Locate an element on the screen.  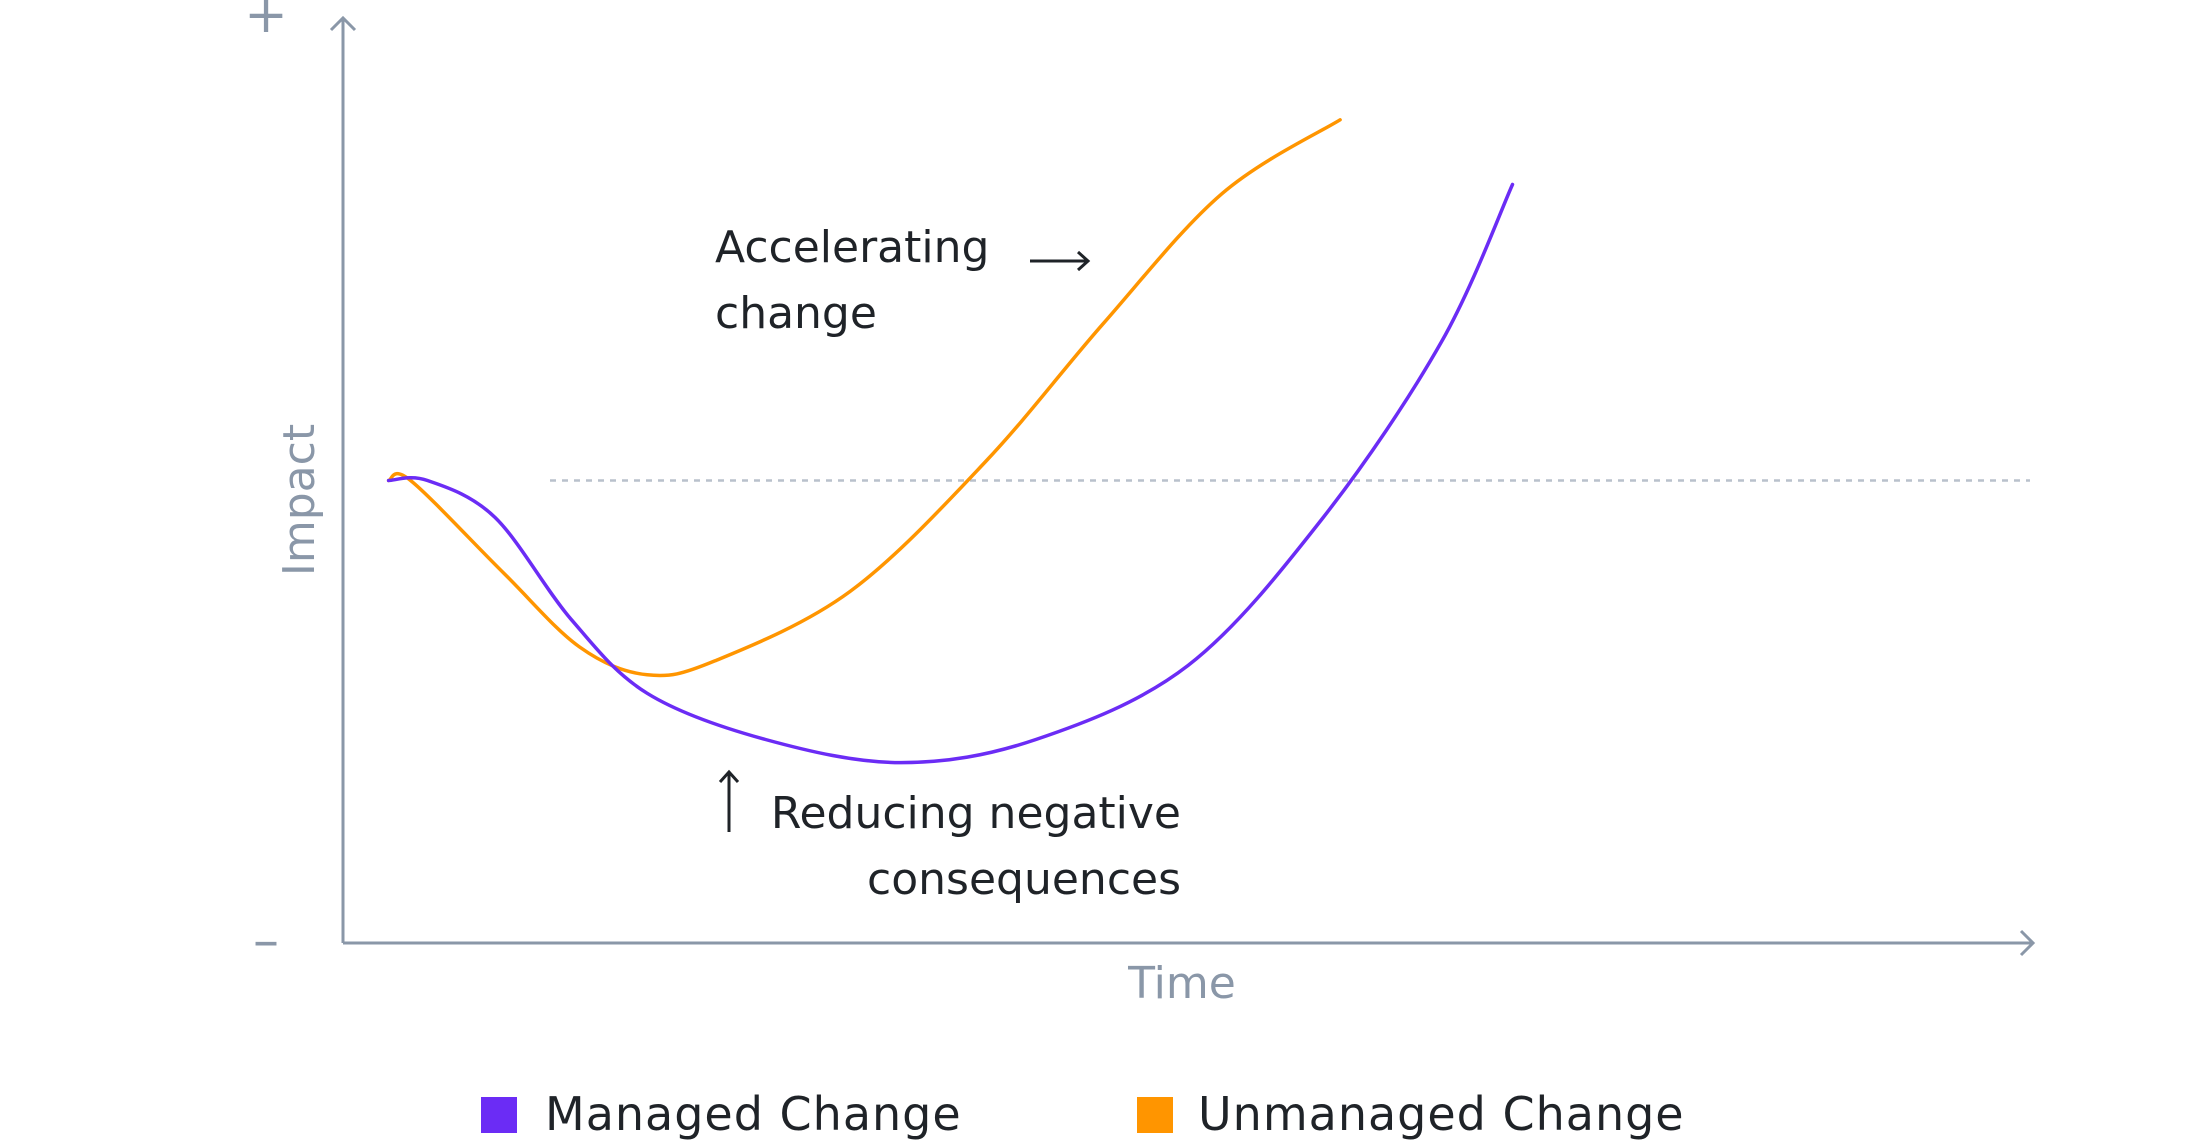
annotation-reducing-line1: Reducing negative is located at coordinates (976, 813).